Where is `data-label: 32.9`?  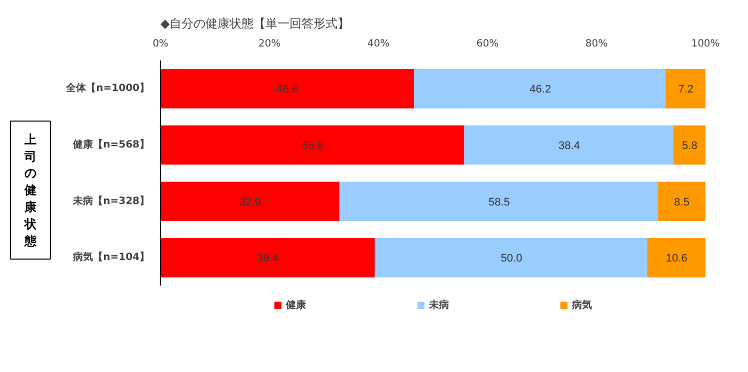 data-label: 32.9 is located at coordinates (250, 202).